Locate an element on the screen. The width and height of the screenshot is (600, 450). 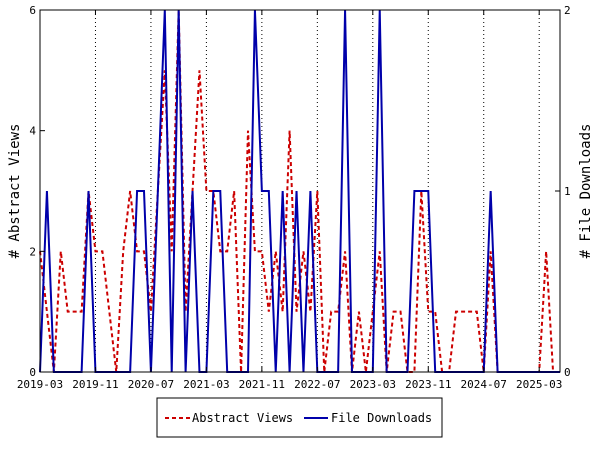
x-tick-label: 2023-11 is located at coordinates (428, 384).